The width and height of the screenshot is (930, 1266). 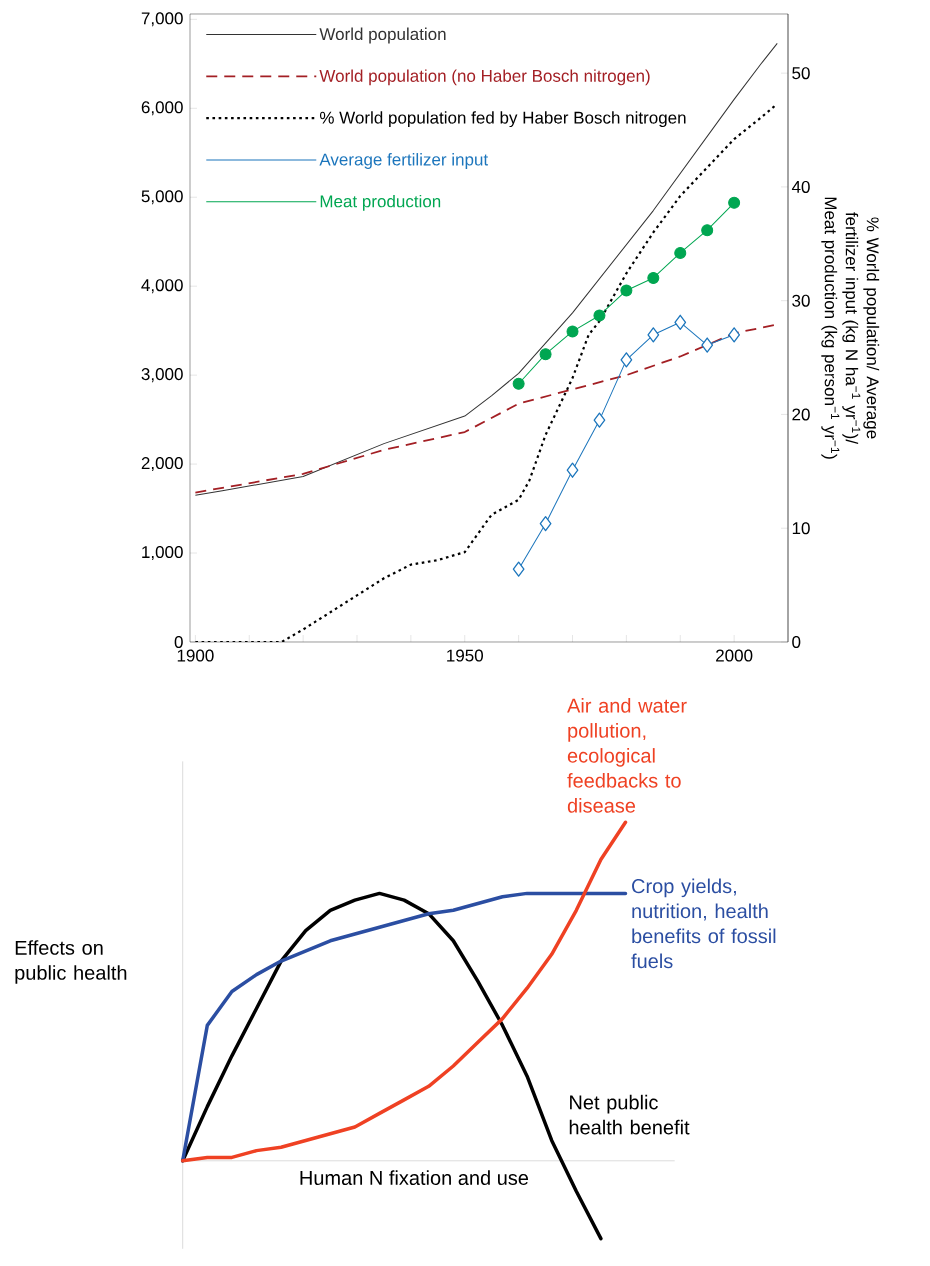 What do you see at coordinates (627, 755) in the screenshot?
I see `text: Air and water pollution, ecological feedbacks to disease` at bounding box center [627, 755].